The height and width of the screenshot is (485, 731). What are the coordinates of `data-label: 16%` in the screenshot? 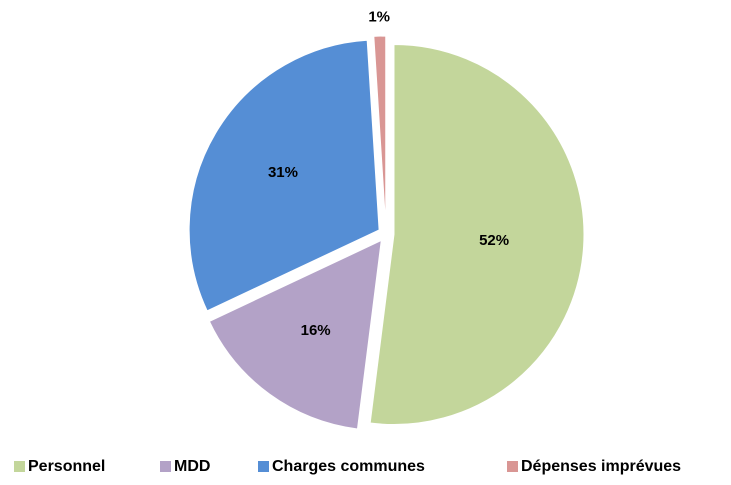 It's located at (316, 330).